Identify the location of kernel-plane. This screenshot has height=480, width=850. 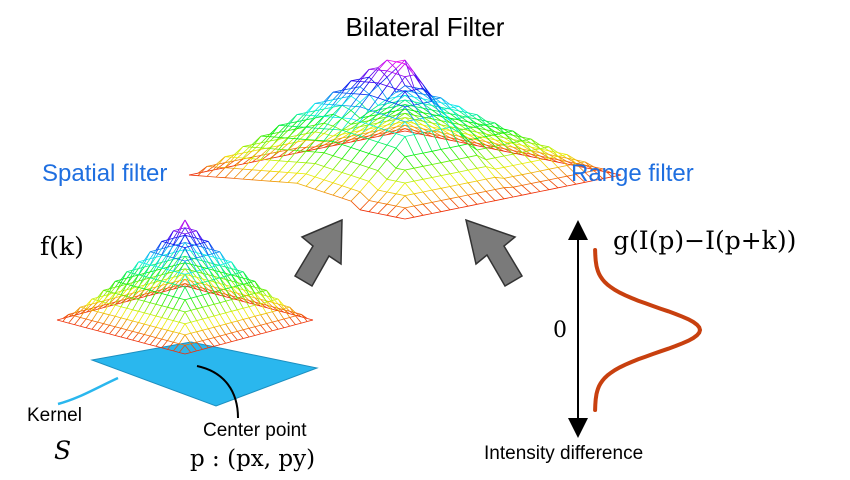
(204, 374).